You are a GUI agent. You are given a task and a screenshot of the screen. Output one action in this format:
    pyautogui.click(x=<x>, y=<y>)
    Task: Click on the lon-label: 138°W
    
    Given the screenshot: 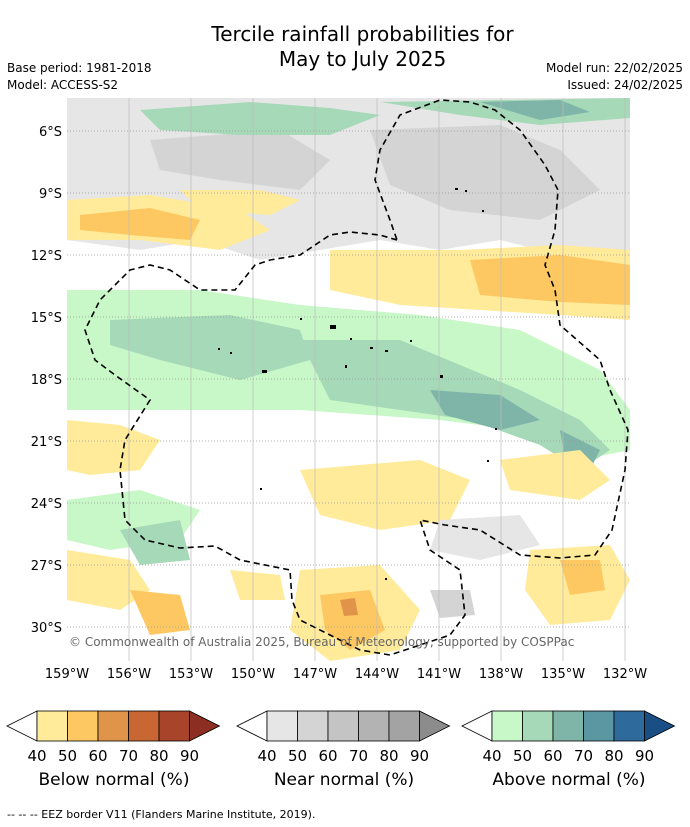 What is the action you would take?
    pyautogui.click(x=501, y=674)
    